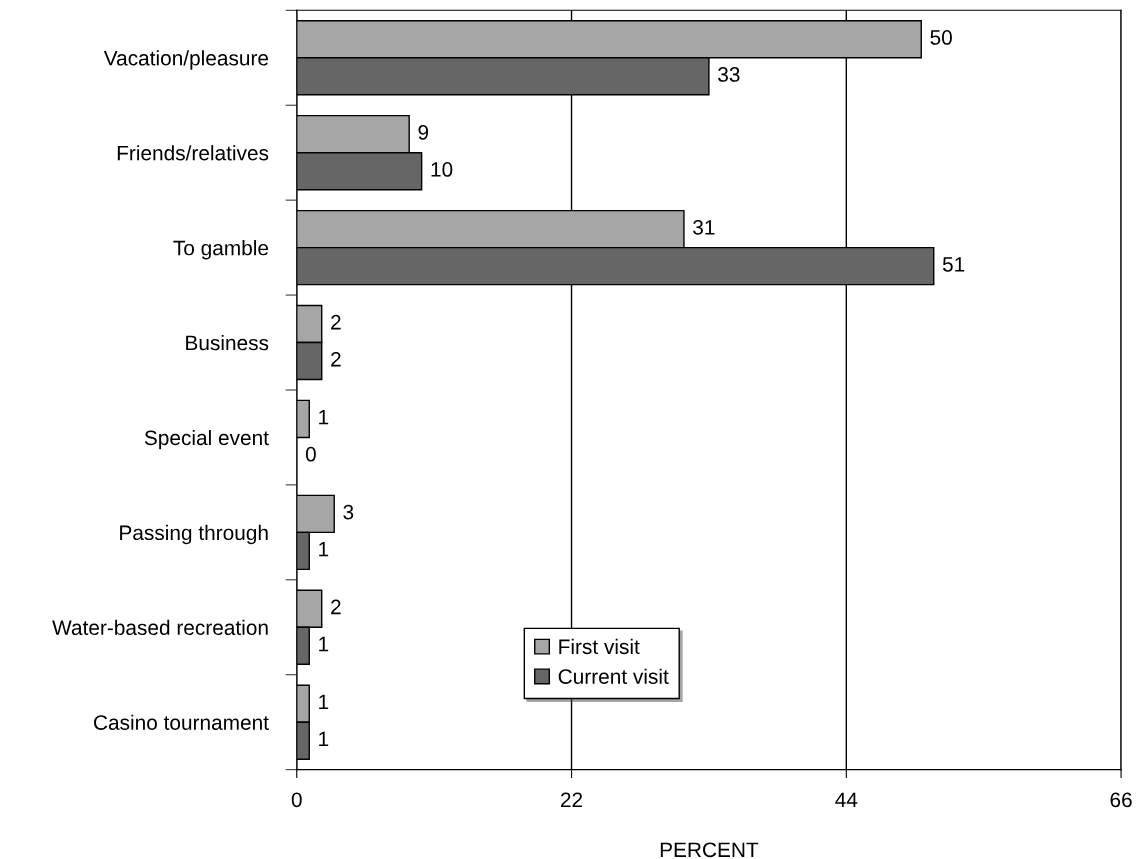 Image resolution: width=1137 pixels, height=859 pixels. What do you see at coordinates (206, 439) in the screenshot?
I see `y-tick-label: Special event` at bounding box center [206, 439].